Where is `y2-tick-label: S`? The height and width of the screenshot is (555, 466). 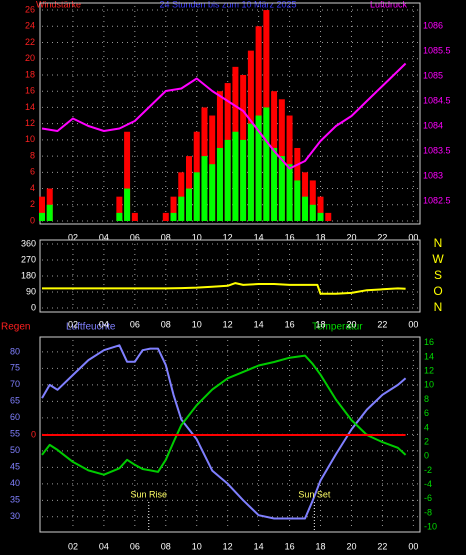
y2-tick-label: S is located at coordinates (438, 275).